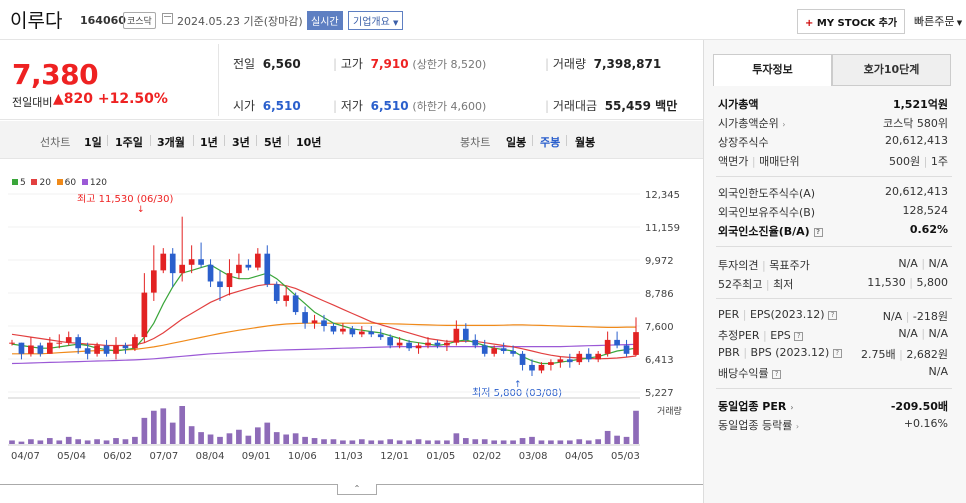  I want to click on stock-code: 164060, so click(103, 20).